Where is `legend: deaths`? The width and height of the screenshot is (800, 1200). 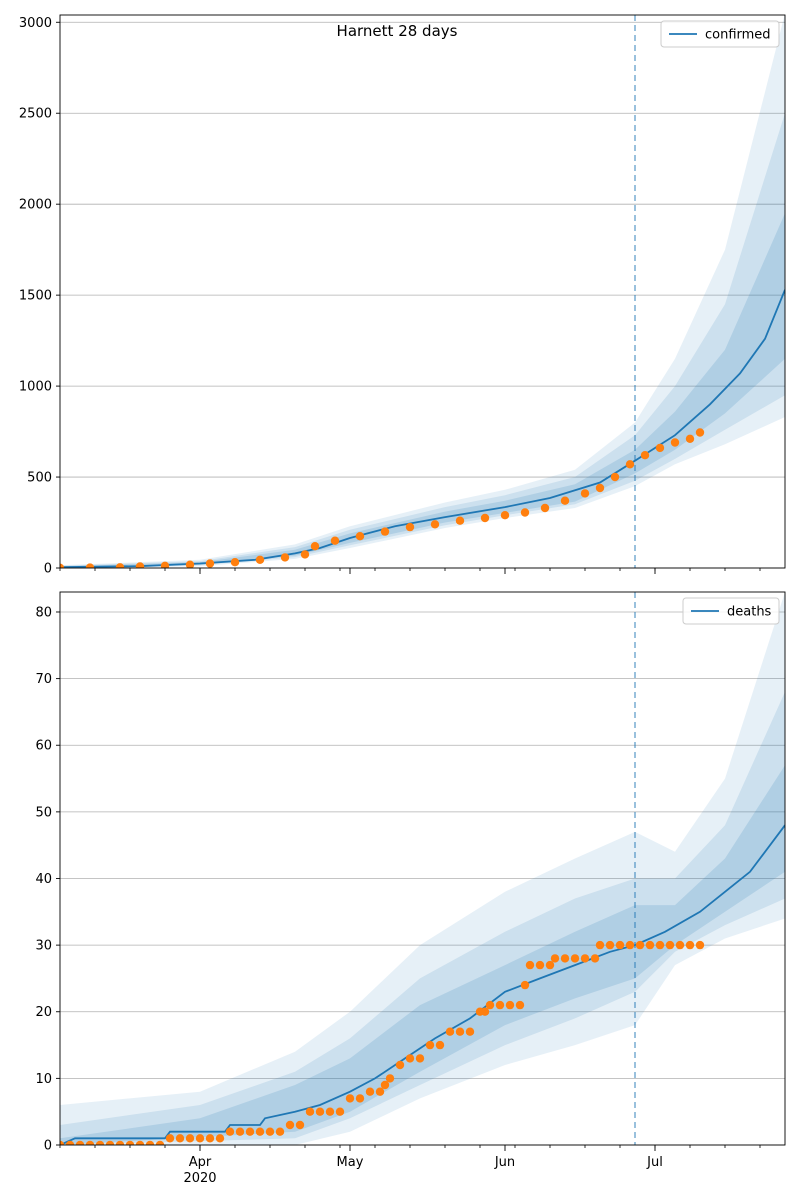 legend: deaths is located at coordinates (731, 611).